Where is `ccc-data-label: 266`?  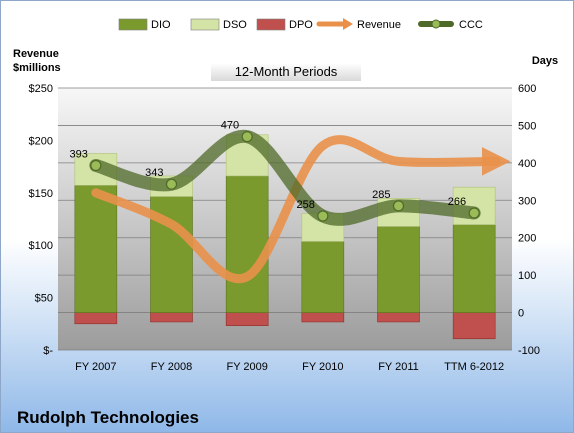
ccc-data-label: 266 is located at coordinates (457, 202).